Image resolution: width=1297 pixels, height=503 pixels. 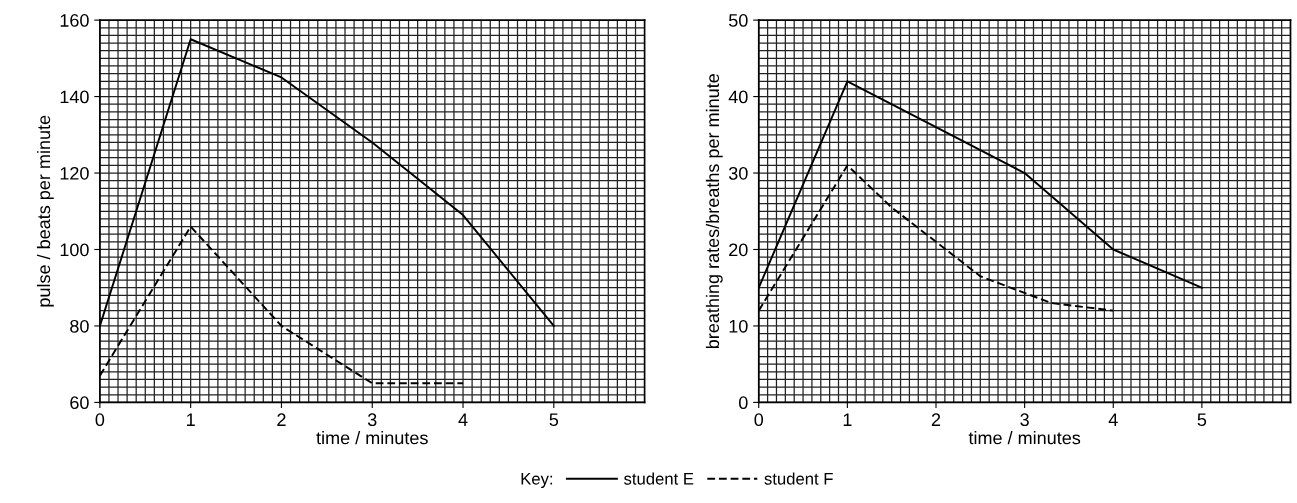 What do you see at coordinates (798, 478) in the screenshot?
I see `legend-label: student F` at bounding box center [798, 478].